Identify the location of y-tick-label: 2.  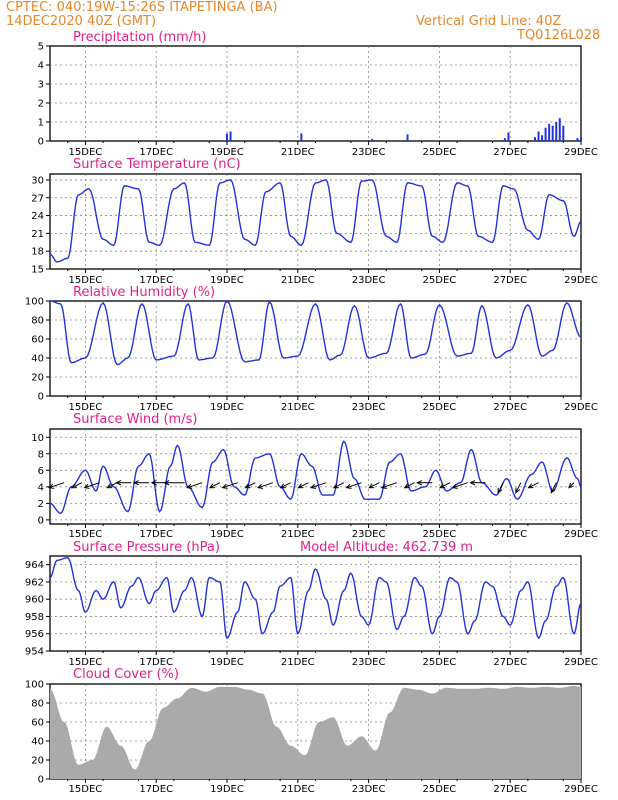
(41, 104).